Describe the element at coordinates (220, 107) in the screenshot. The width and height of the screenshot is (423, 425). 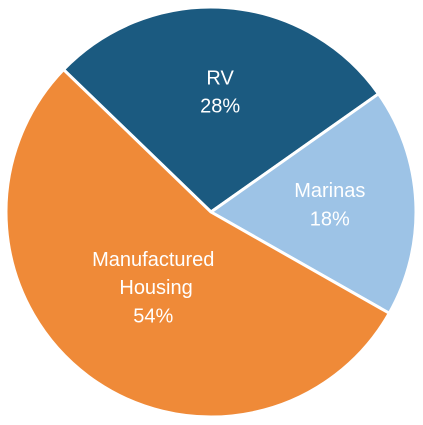
I see `value-label: 28%` at that location.